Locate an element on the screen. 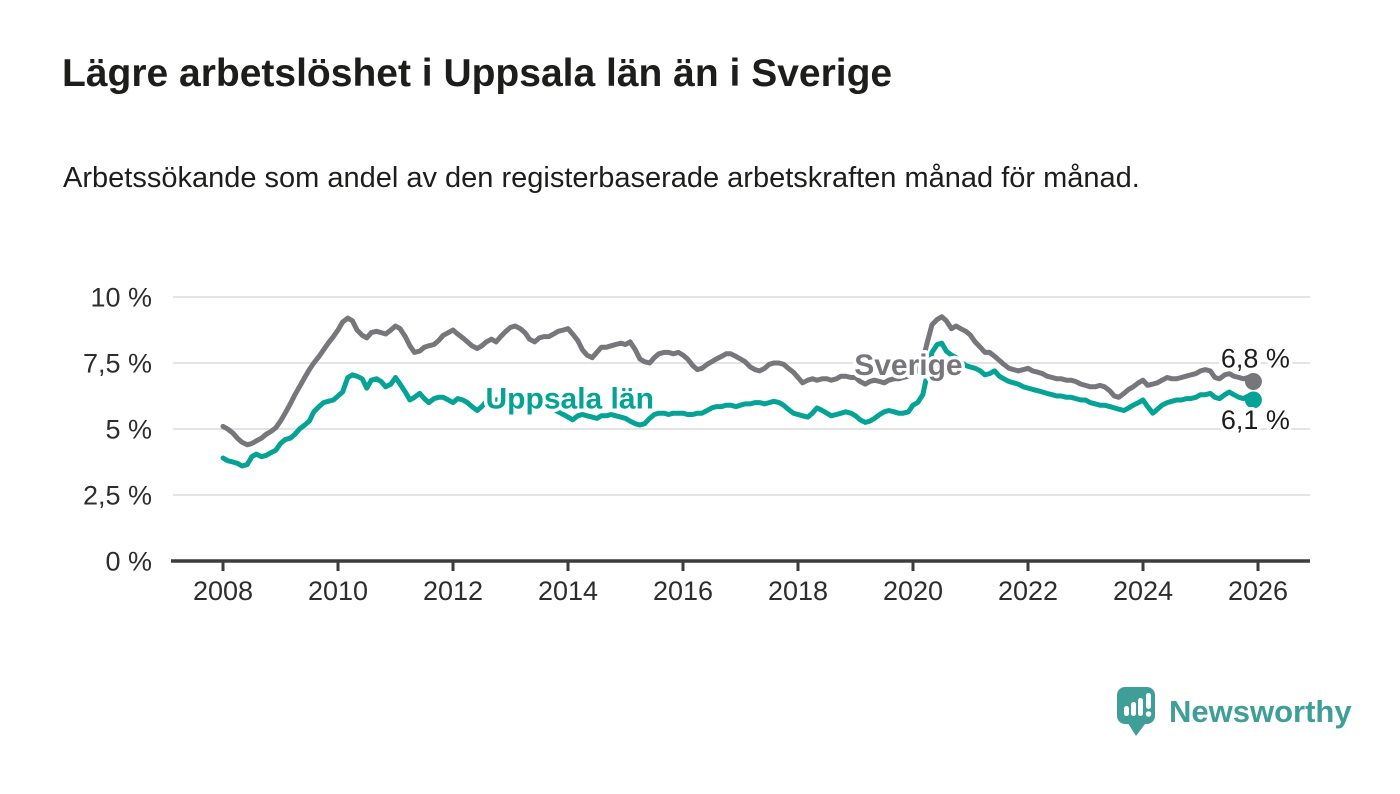 This screenshot has height=794, width=1400. series-label: Uppsala län is located at coordinates (570, 399).